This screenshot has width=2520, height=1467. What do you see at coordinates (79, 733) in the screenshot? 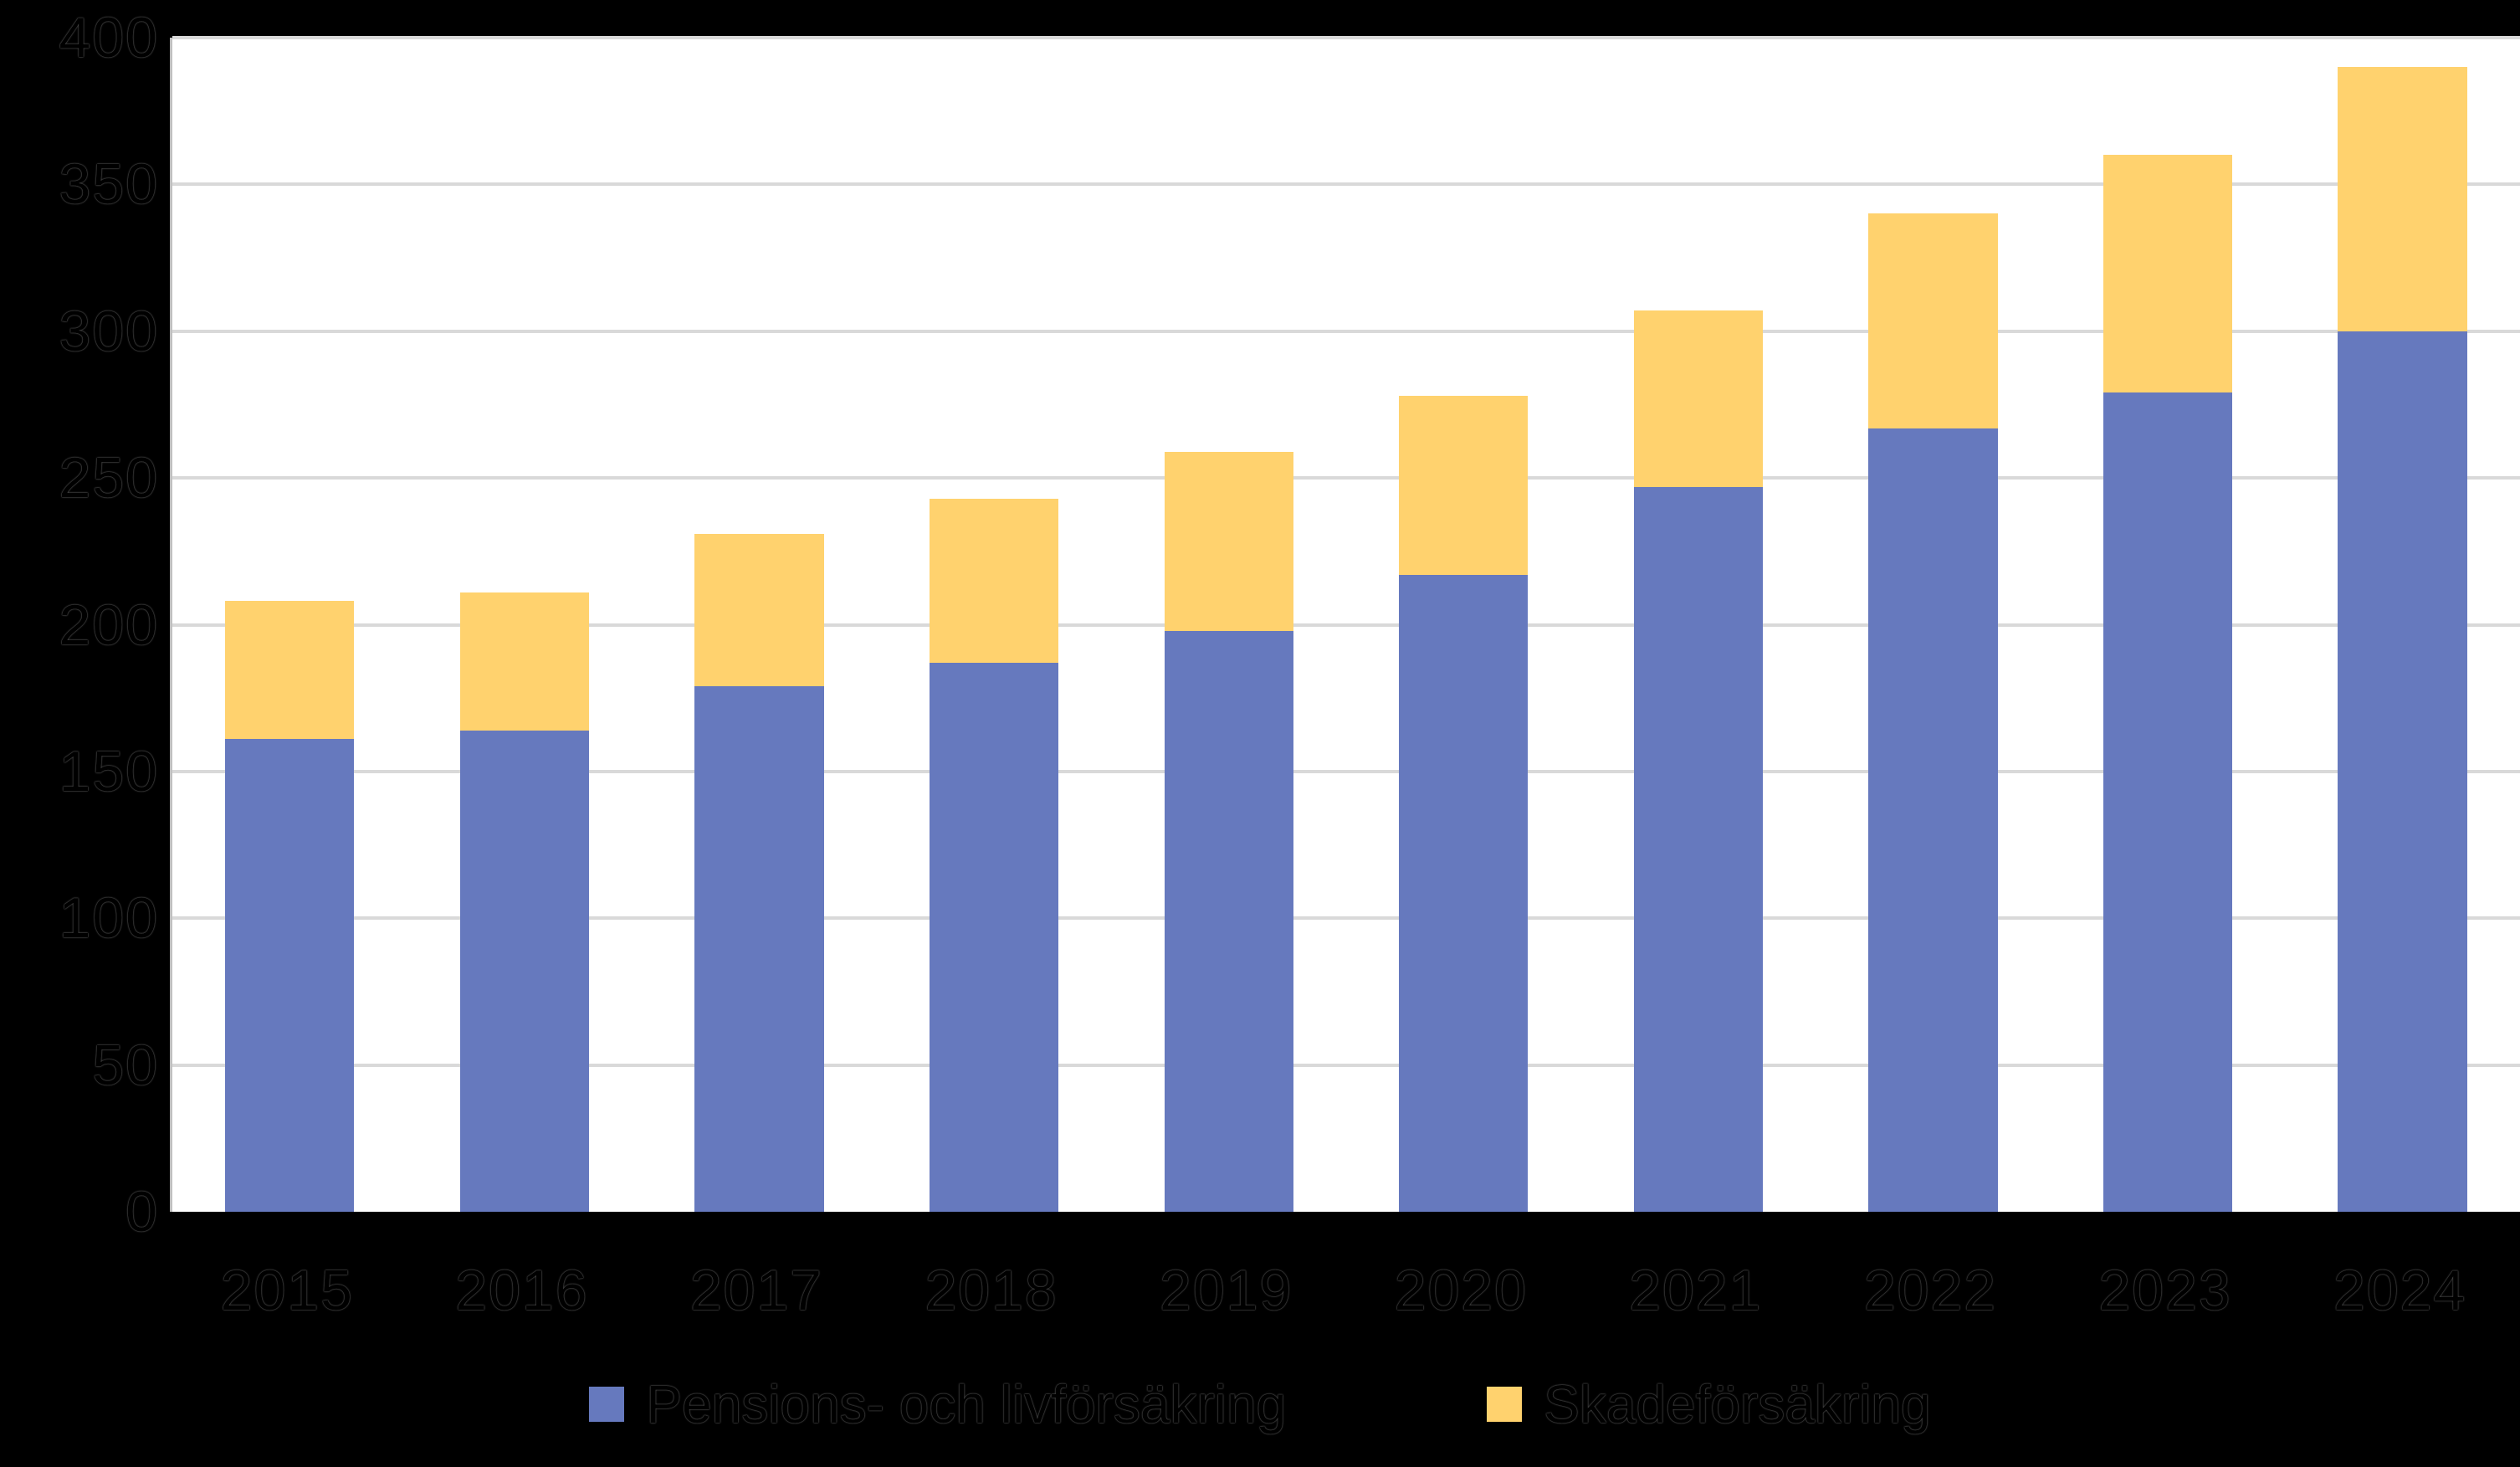
I see `y-axis: 400 350 300 250 200 150 100 50 0` at bounding box center [79, 733].